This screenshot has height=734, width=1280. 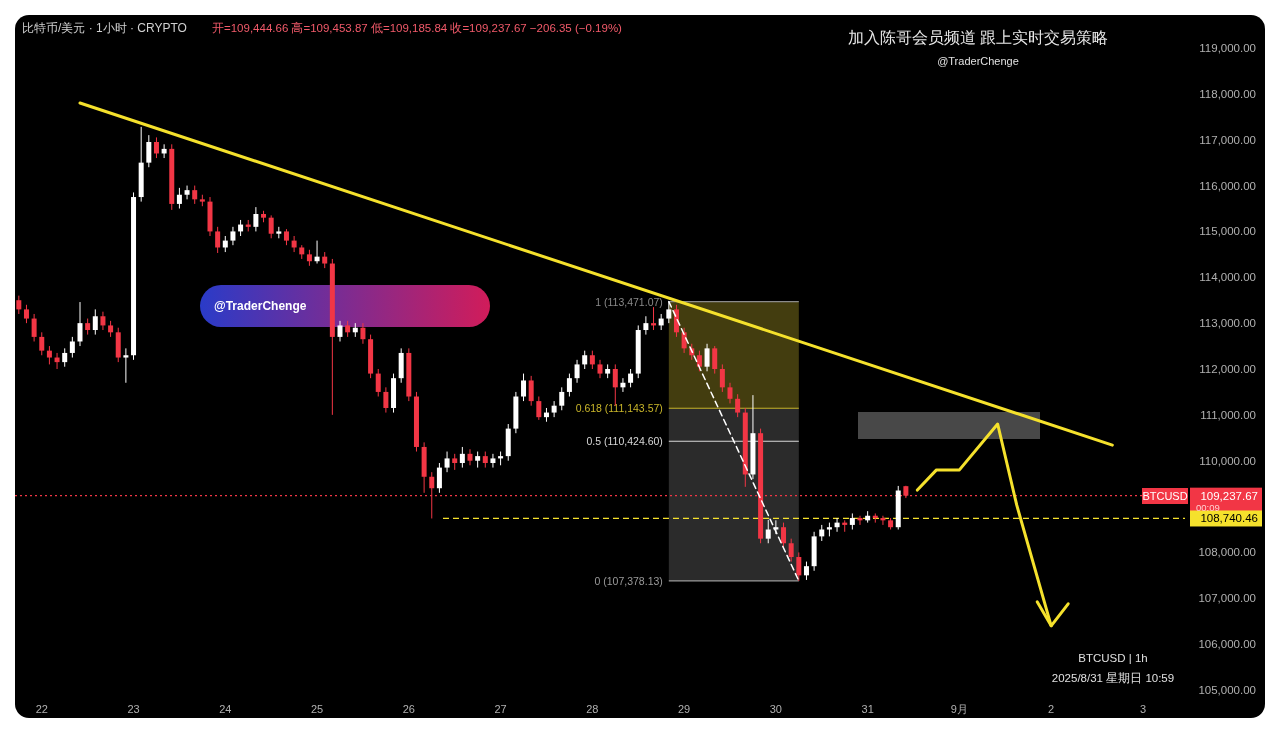 I want to click on x-tick-label: 30, so click(x=776, y=709).